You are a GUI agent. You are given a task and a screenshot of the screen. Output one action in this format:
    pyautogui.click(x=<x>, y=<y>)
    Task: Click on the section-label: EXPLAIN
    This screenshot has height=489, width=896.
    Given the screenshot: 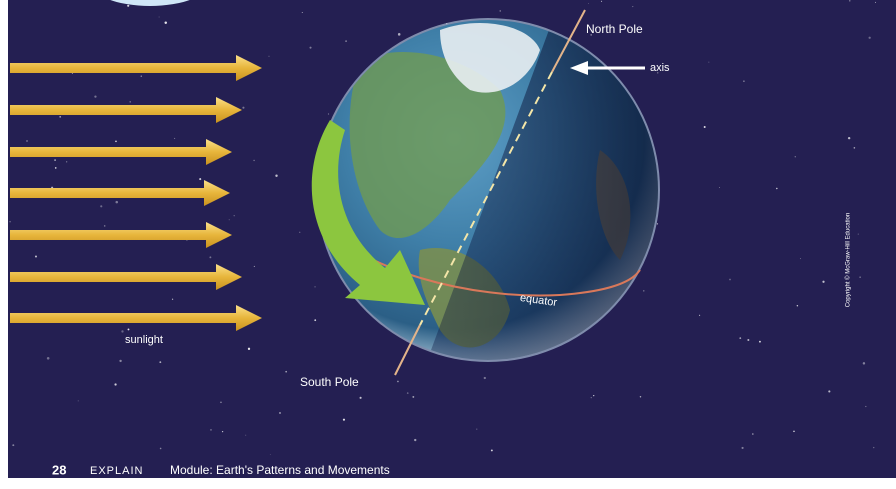 What is the action you would take?
    pyautogui.click(x=116, y=471)
    